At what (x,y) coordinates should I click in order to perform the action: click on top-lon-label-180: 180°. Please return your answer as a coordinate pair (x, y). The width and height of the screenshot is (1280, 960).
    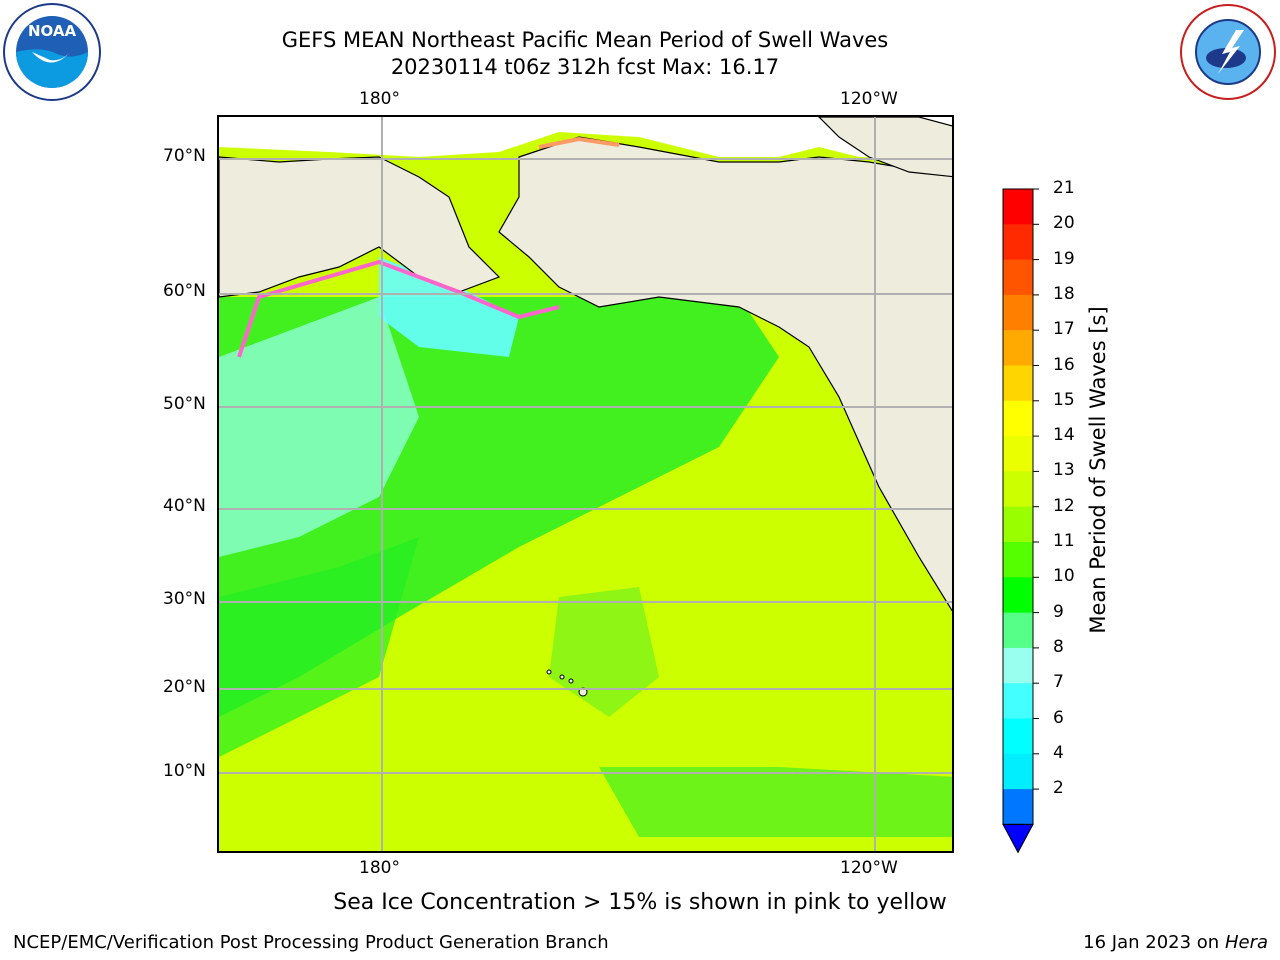
    Looking at the image, I should click on (379, 99).